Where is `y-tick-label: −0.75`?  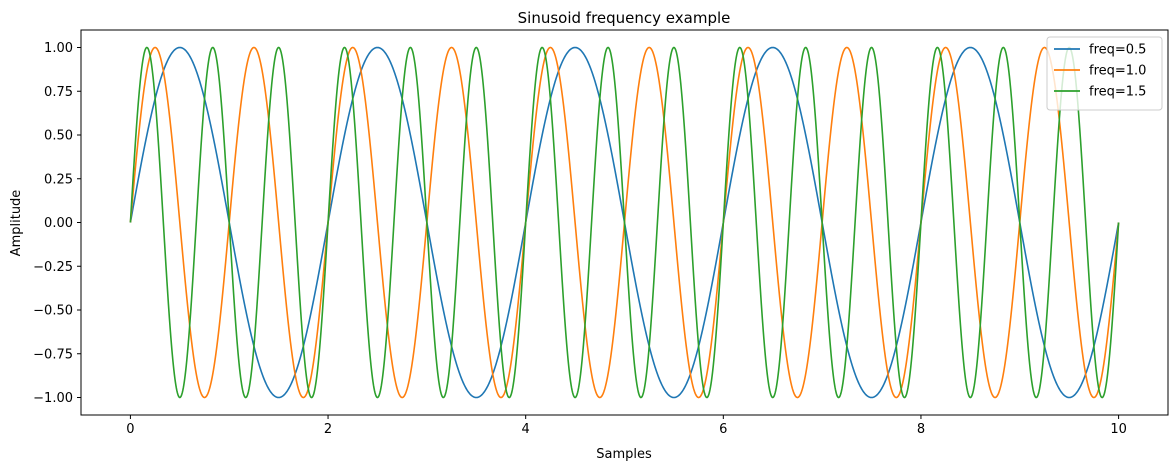
y-tick-label: −0.75 is located at coordinates (53, 354).